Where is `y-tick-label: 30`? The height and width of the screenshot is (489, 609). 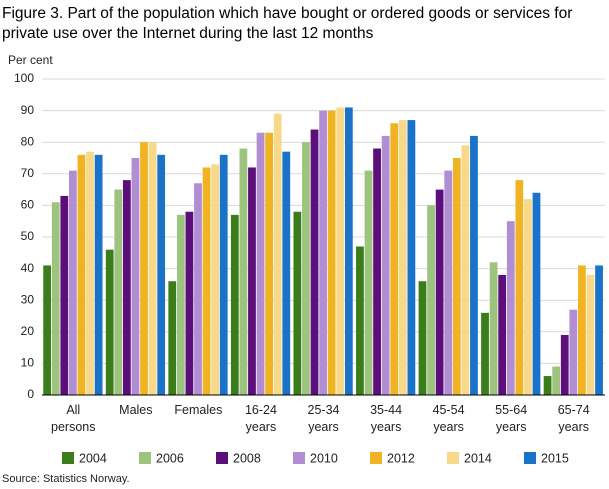
y-tick-label: 30 is located at coordinates (28, 299).